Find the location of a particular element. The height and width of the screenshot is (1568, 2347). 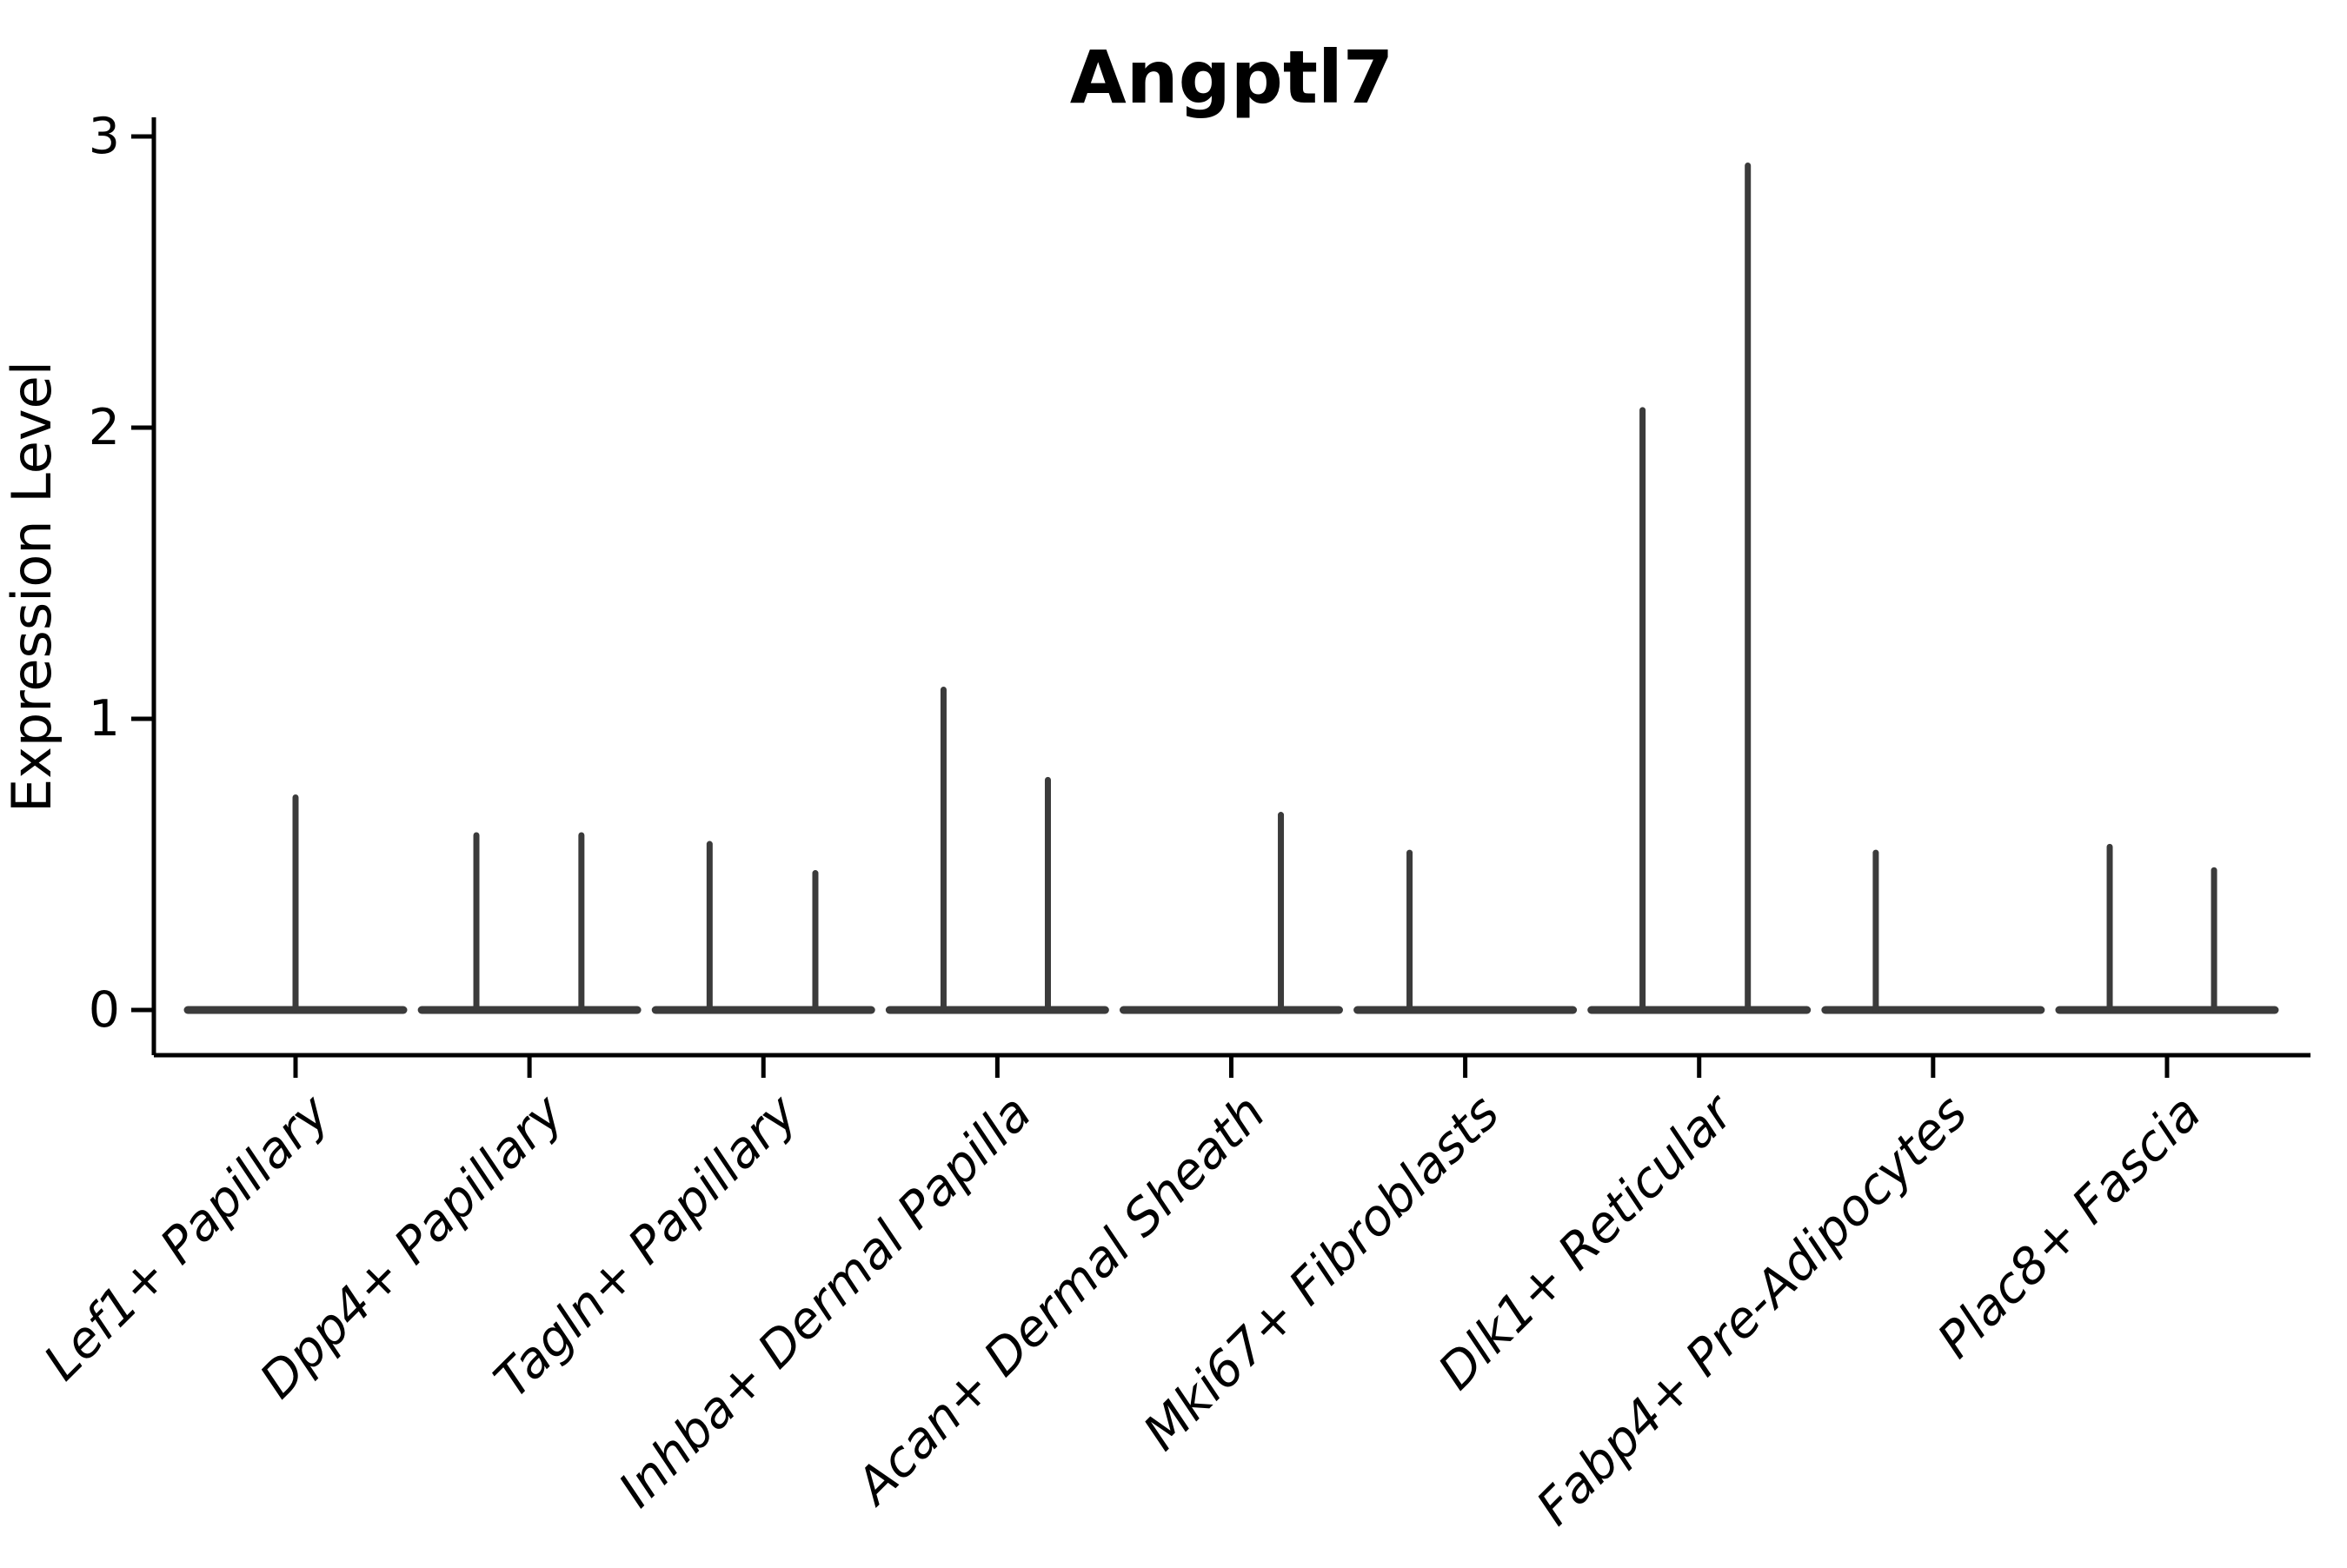

x-category-label: Inhba+ Dermal Papilla is located at coordinates (825, 1301).